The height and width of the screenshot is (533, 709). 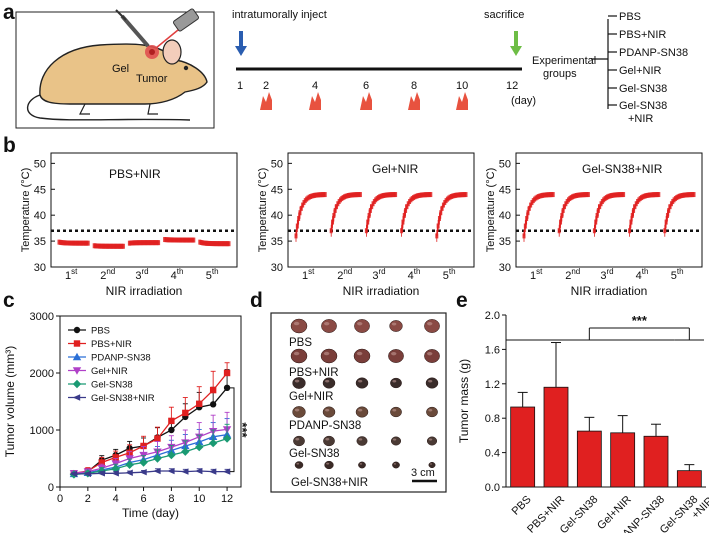 I want to click on group-label-line: +NIR, so click(x=640, y=119).